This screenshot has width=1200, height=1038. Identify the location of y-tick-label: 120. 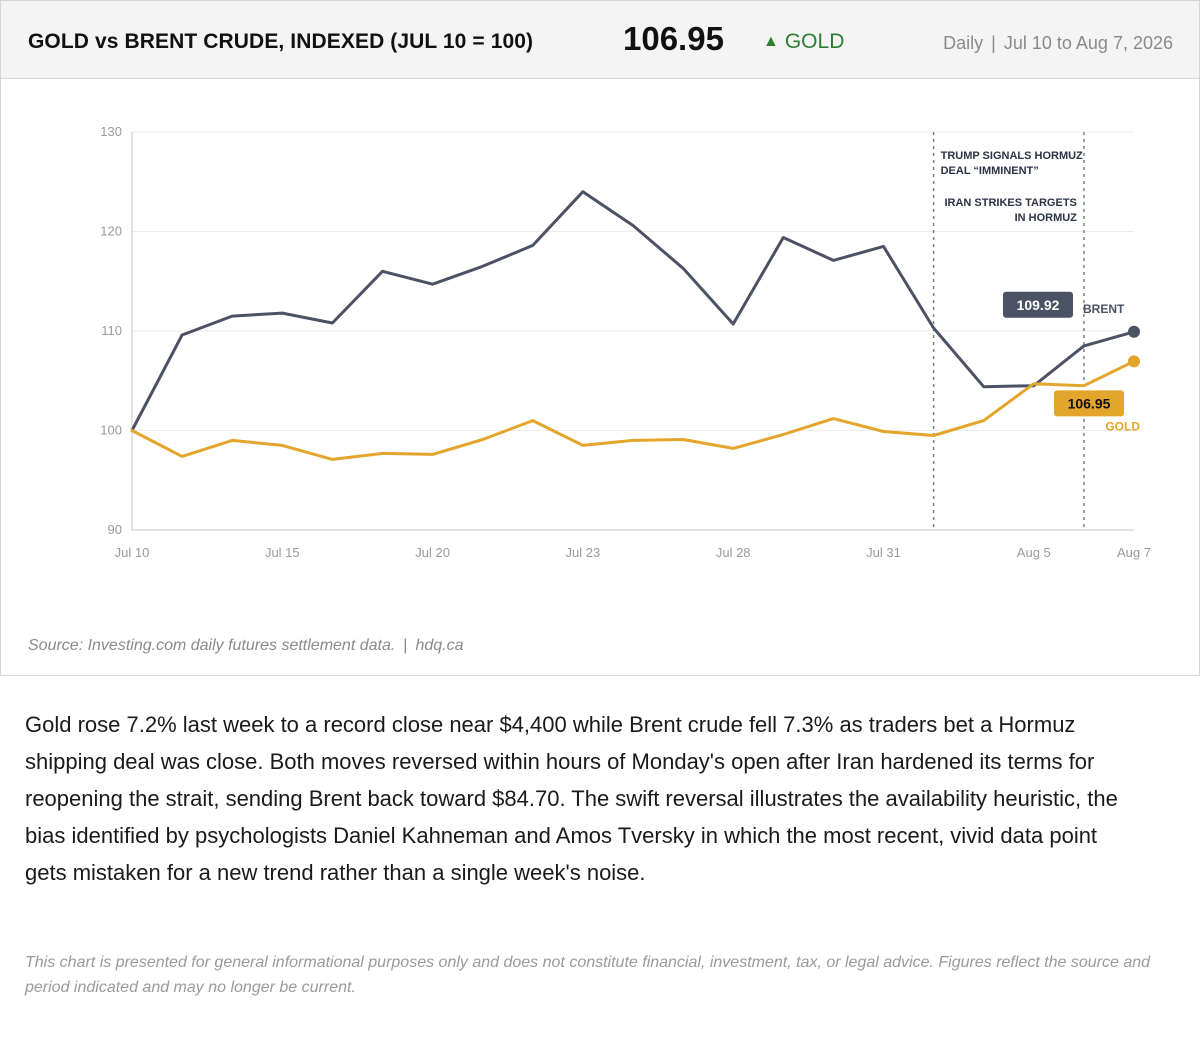
(111, 231).